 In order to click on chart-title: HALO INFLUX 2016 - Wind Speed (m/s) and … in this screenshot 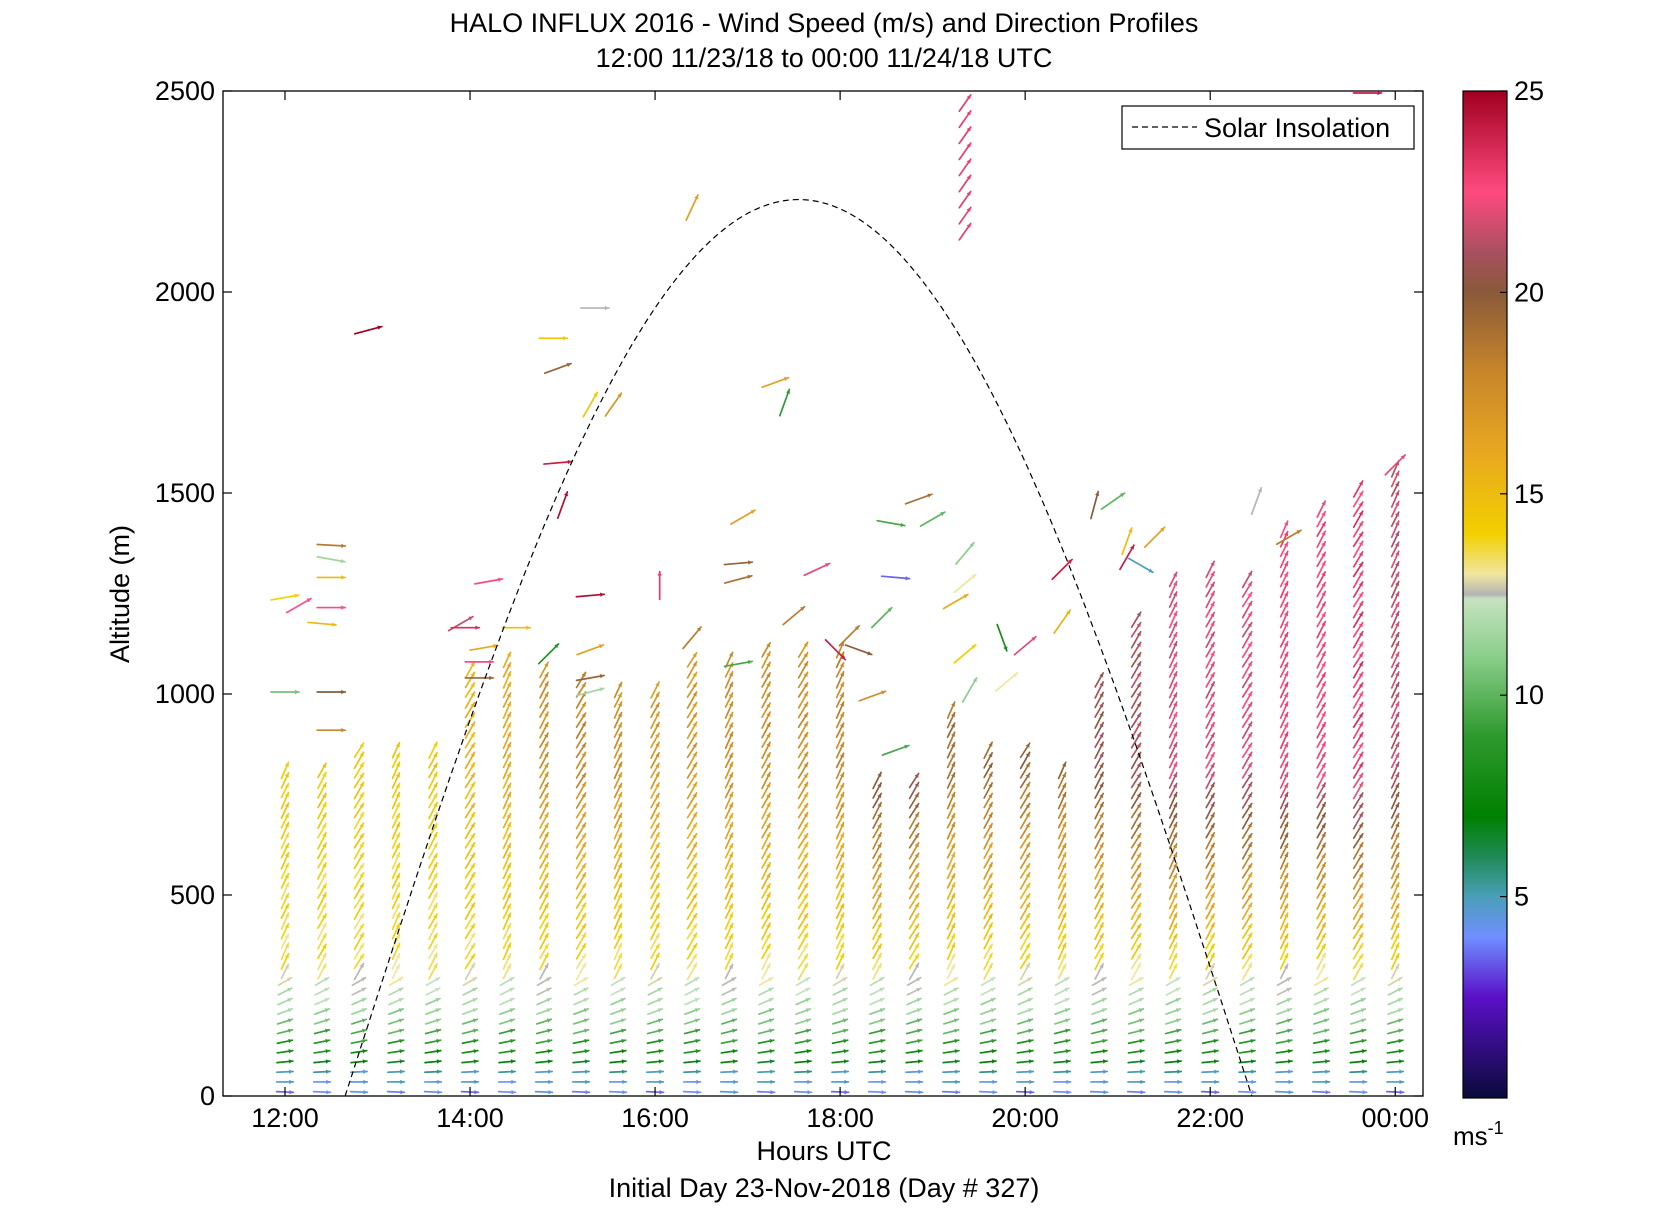, I will do `click(824, 23)`.